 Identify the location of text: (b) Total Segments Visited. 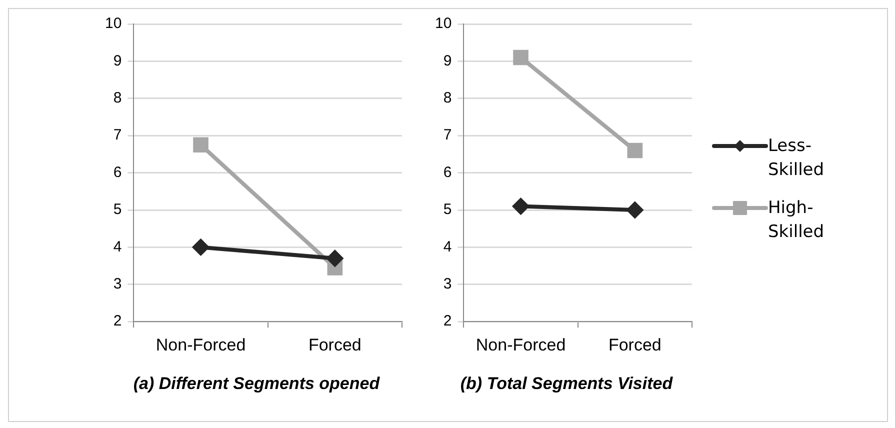
(566, 384).